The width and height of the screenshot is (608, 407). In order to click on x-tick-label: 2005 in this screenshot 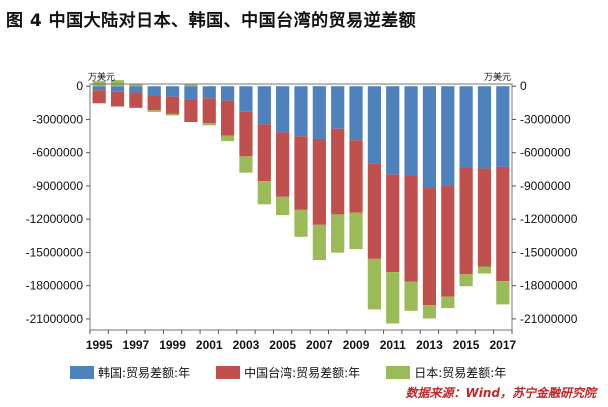, I will do `click(282, 345)`.